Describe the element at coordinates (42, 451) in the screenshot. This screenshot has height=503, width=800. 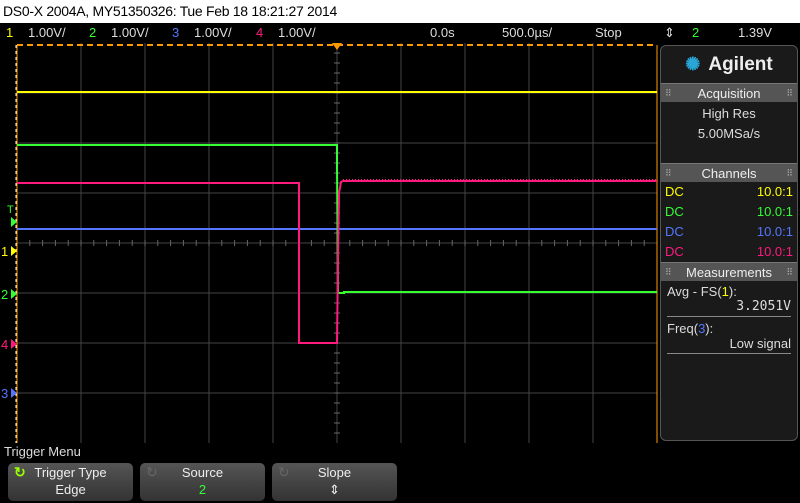
I see `menu-title: Trigger Menu` at that location.